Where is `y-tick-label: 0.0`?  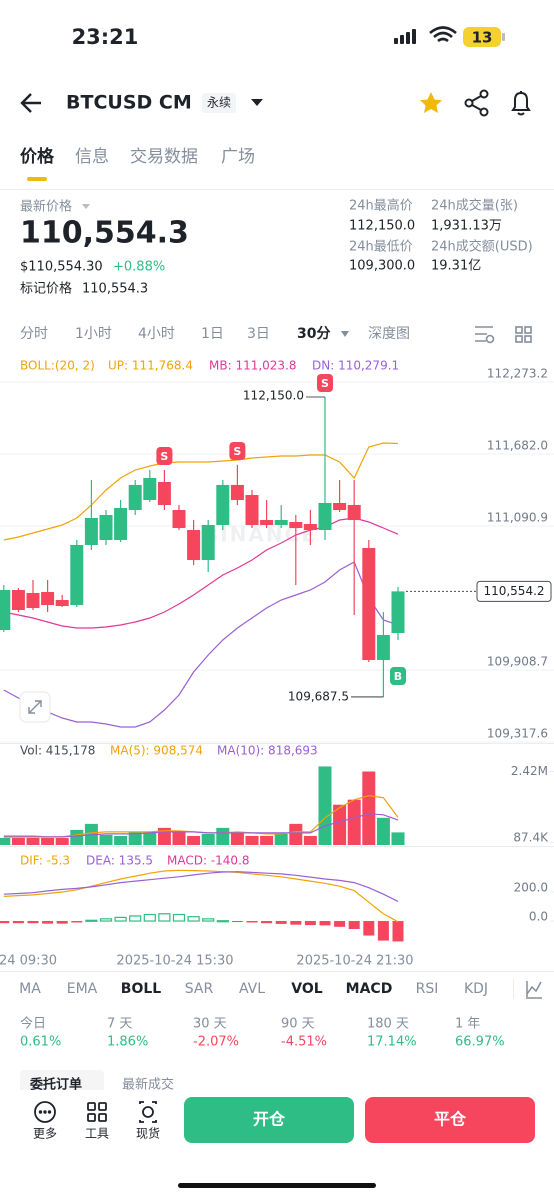 y-tick-label: 0.0 is located at coordinates (538, 917).